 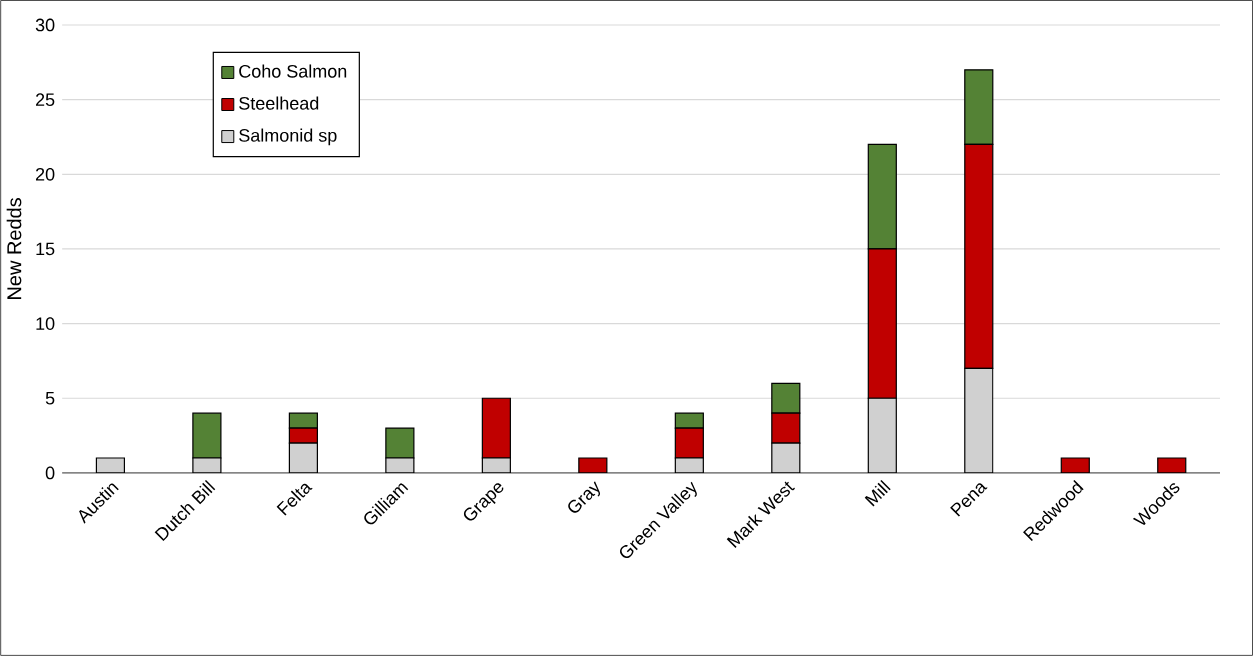 I want to click on legend-label: Steelhead, so click(x=279, y=103).